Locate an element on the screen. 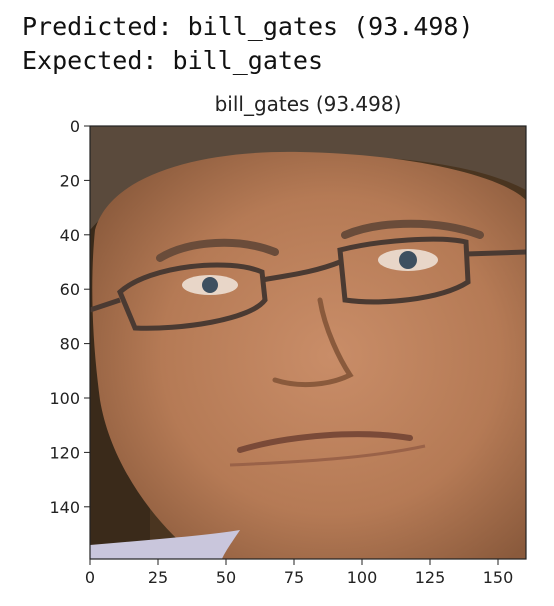  y-tick-label: 20 is located at coordinates (70, 180).